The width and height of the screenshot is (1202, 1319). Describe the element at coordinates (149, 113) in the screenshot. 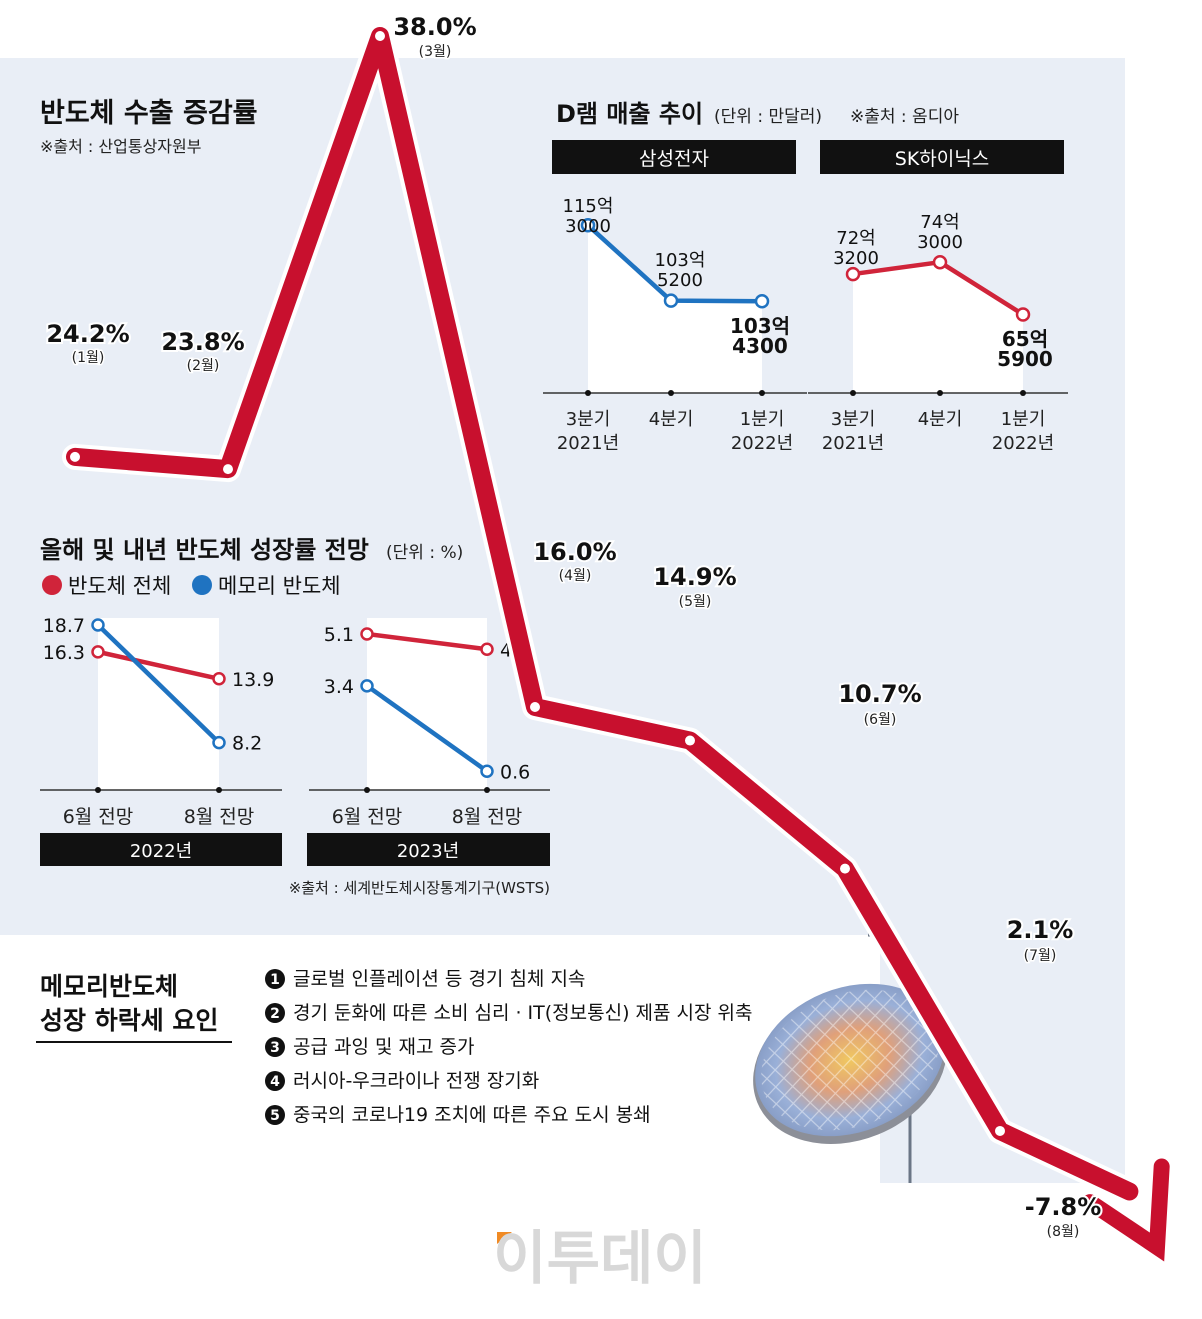

I see `export-chart-title: 반도체 수출 증감률` at that location.